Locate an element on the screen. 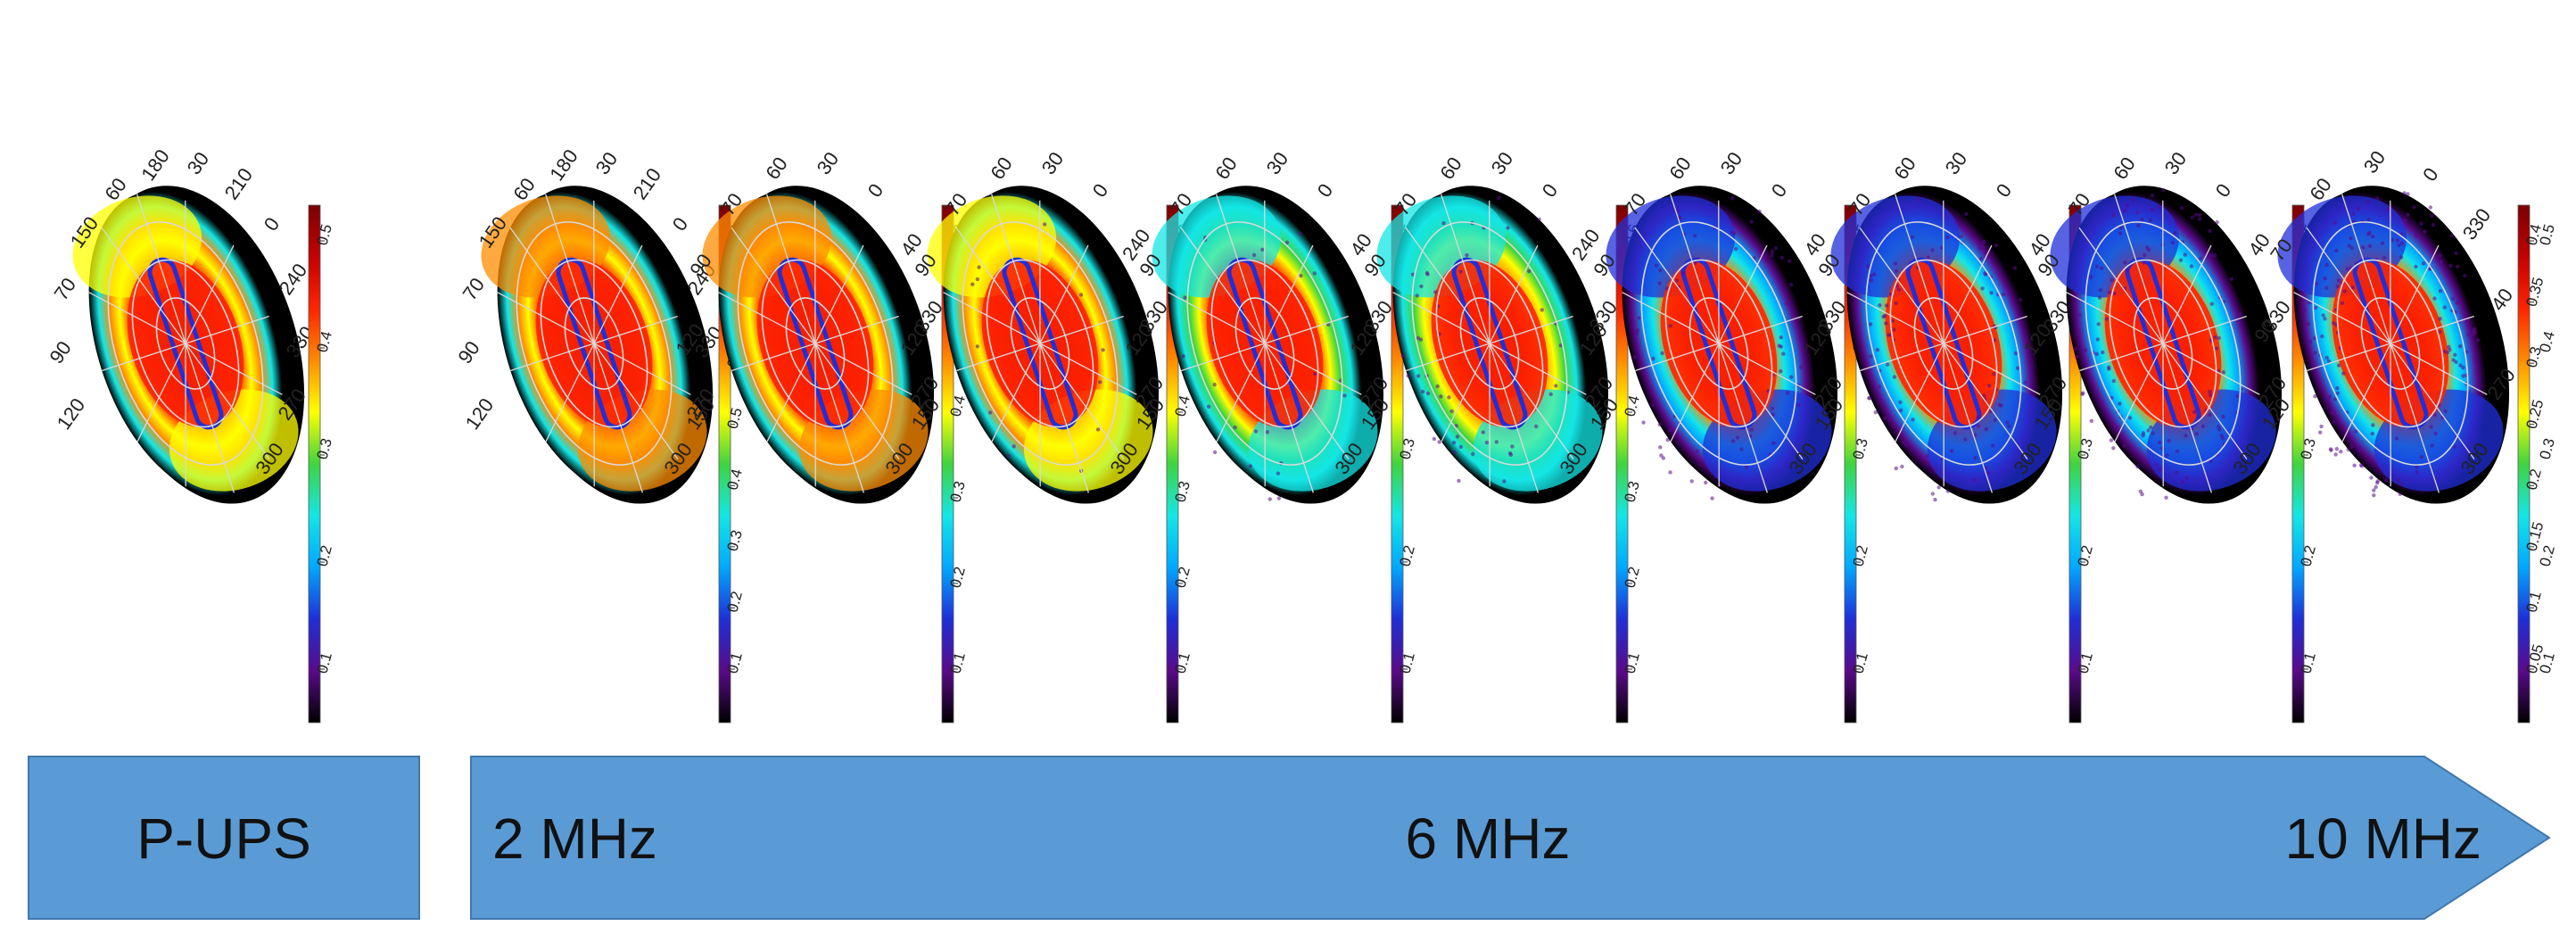 The image size is (2576, 951). frequency-label-start: 2 MHz is located at coordinates (575, 838).